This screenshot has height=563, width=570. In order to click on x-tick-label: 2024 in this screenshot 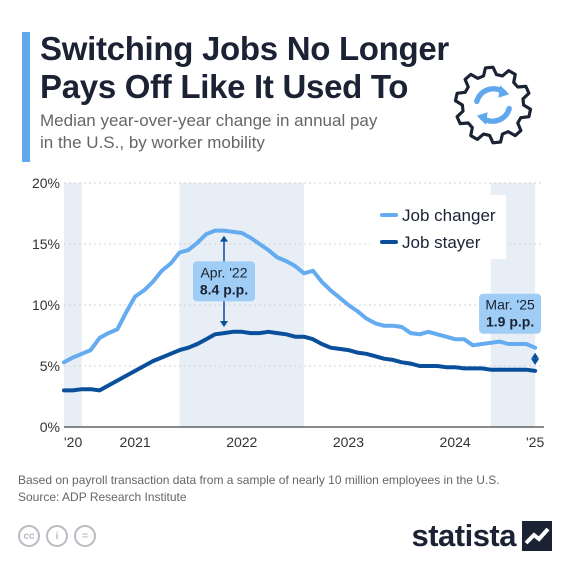, I will do `click(455, 442)`.